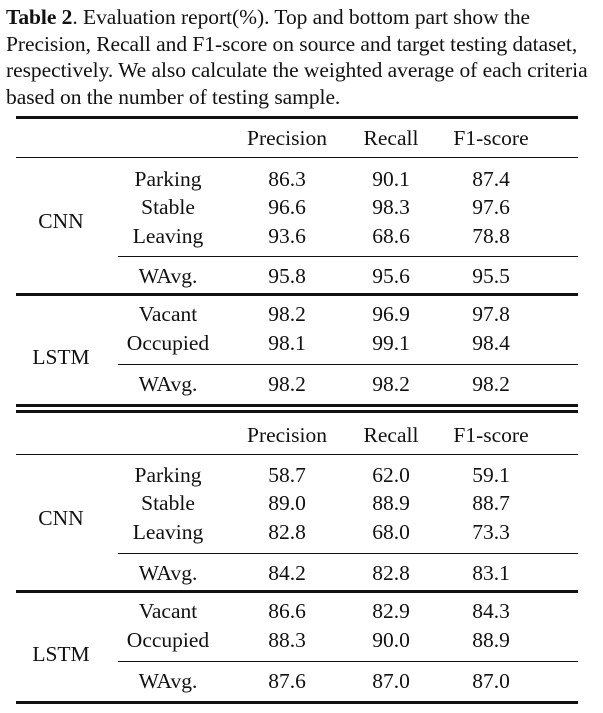  What do you see at coordinates (491, 475) in the screenshot?
I see `table-cell: 59.1` at bounding box center [491, 475].